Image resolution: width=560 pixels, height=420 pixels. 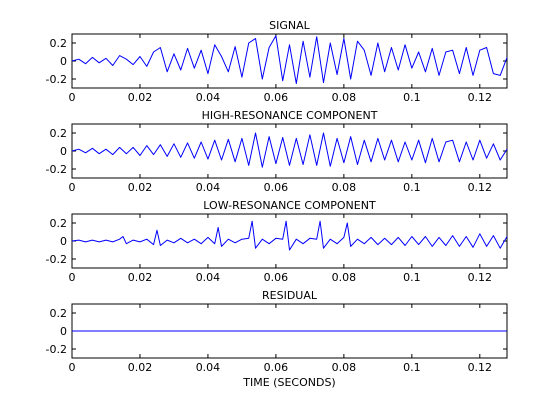 What do you see at coordinates (290, 295) in the screenshot?
I see `subplot-title: RESIDUAL` at bounding box center [290, 295].